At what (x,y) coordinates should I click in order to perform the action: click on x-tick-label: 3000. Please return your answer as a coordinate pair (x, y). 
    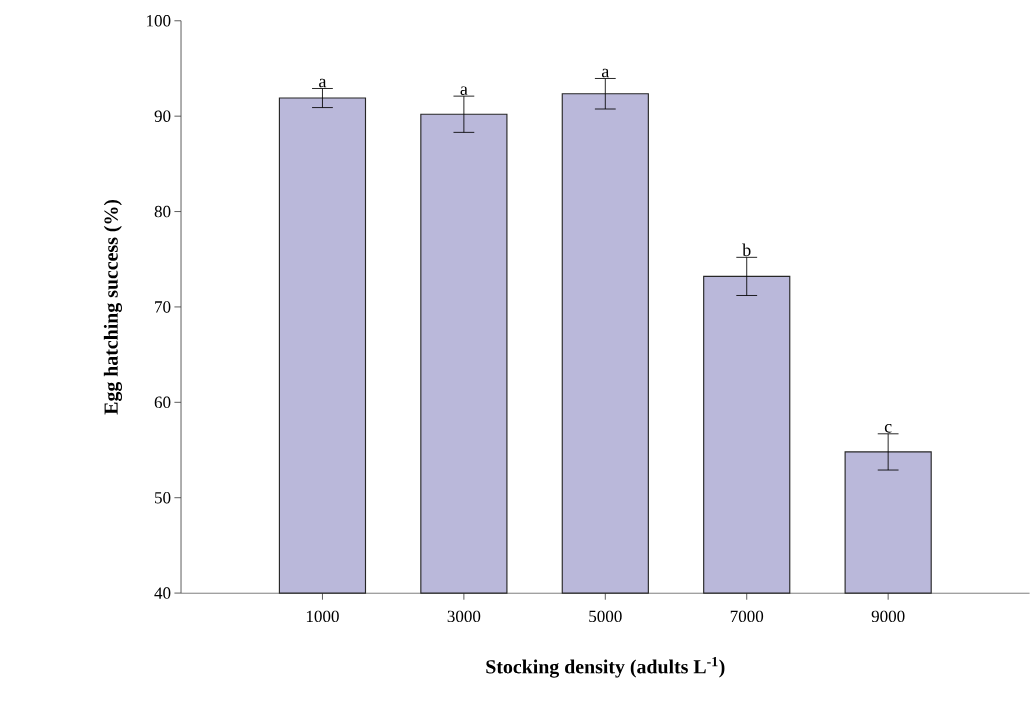
    Looking at the image, I should click on (464, 616).